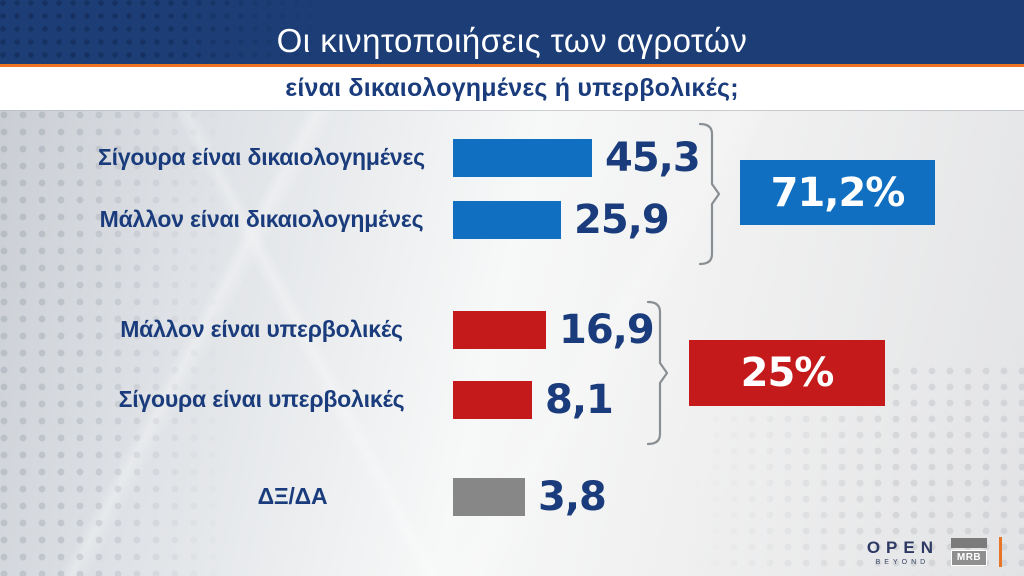  I want to click on orange-divider, so click(512, 65).